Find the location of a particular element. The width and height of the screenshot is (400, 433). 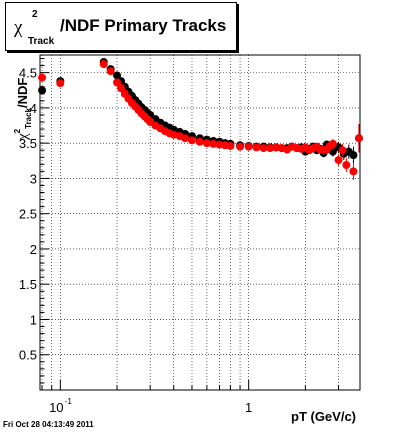

y-tick-label: 3 is located at coordinates (33, 178).